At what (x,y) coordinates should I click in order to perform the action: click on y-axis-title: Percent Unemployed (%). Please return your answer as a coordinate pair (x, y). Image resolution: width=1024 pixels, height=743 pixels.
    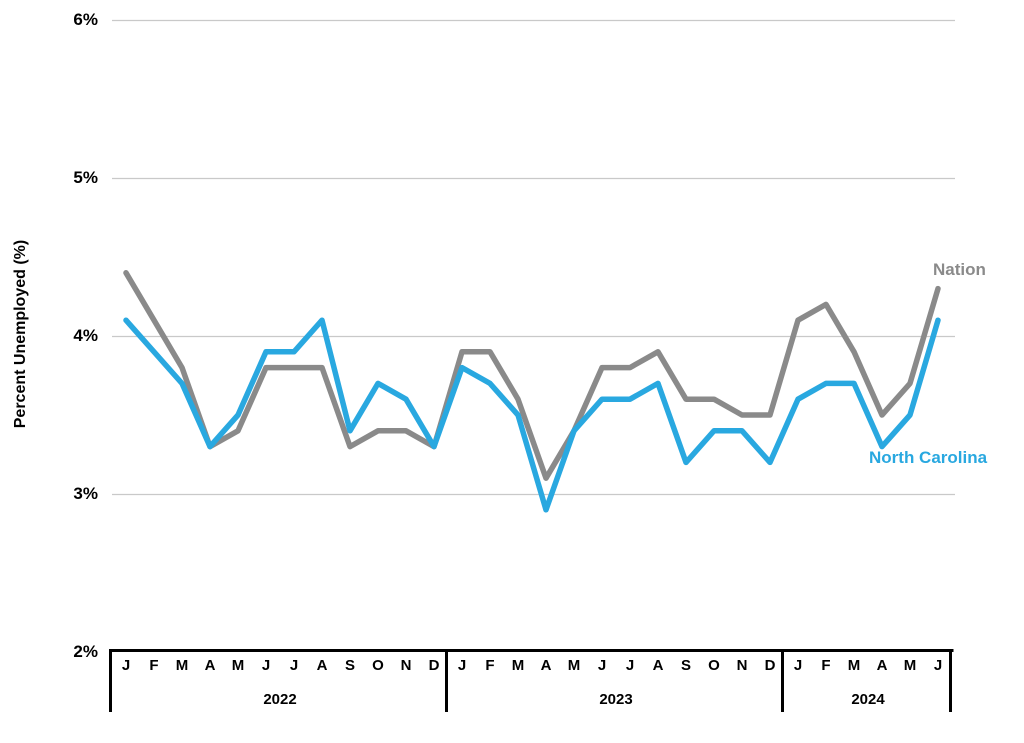
    Looking at the image, I should click on (20, 334).